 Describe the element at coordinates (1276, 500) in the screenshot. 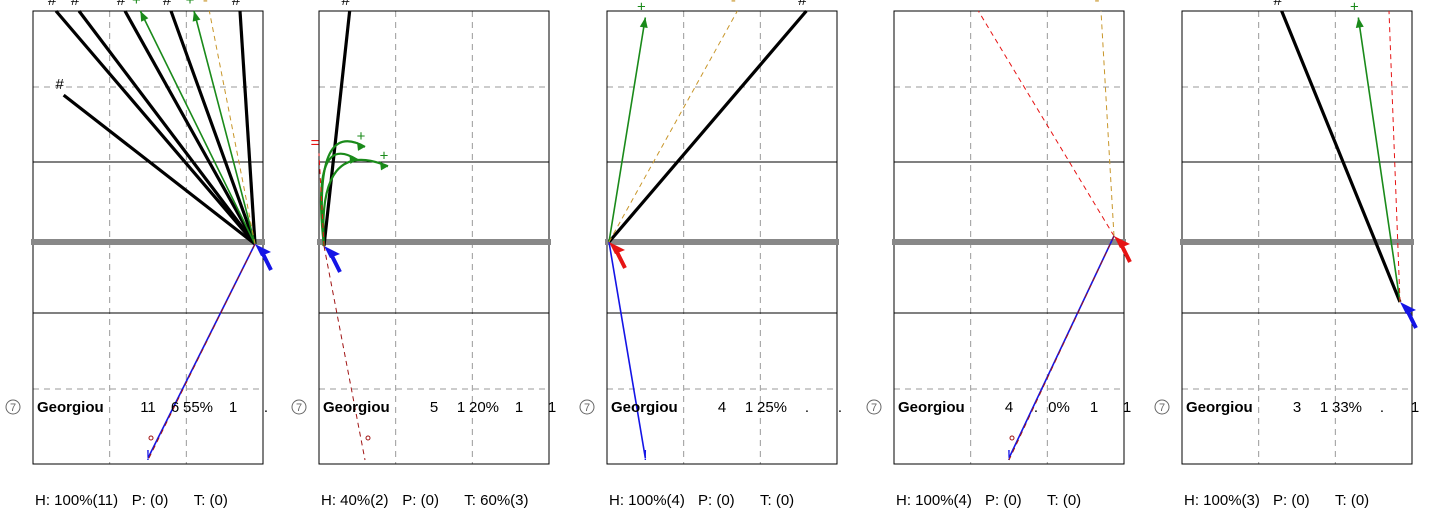

I see `footer-stats: H: 100%(3) P: (0) T: (0)` at that location.